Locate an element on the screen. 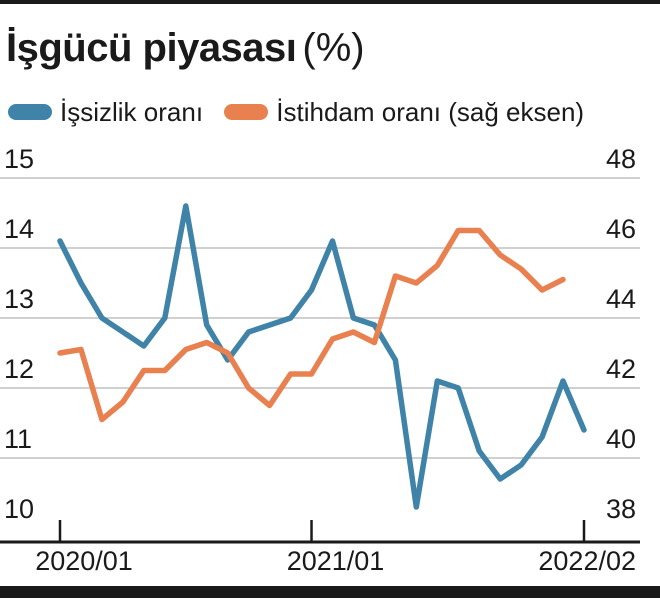  legend-swatch-employment is located at coordinates (246, 112).